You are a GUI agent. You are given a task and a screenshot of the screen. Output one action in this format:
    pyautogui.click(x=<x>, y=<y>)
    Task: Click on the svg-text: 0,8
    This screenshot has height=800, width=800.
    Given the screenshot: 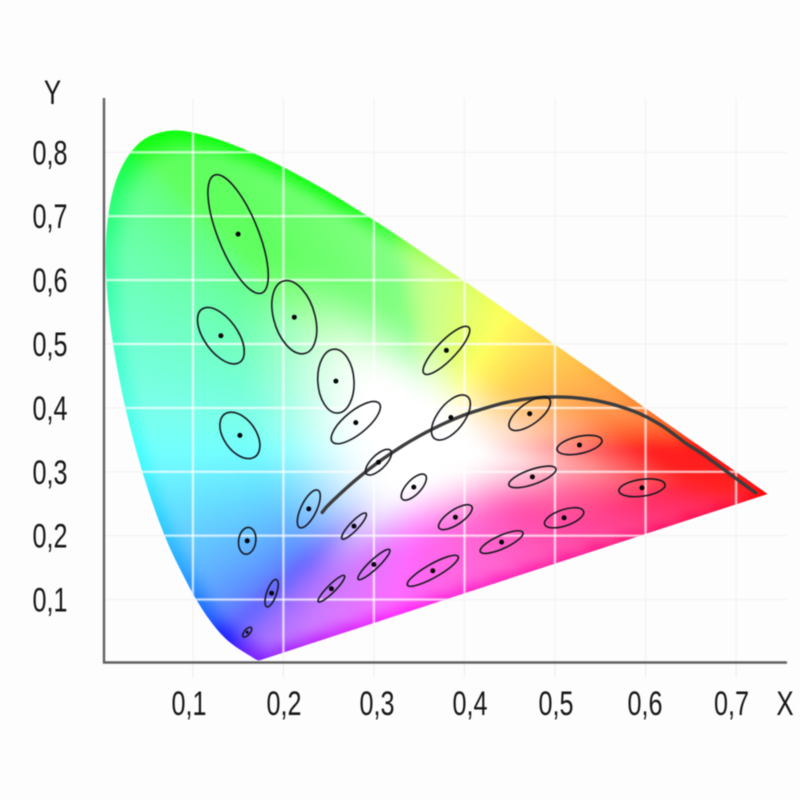 What is the action you would take?
    pyautogui.click(x=50, y=154)
    